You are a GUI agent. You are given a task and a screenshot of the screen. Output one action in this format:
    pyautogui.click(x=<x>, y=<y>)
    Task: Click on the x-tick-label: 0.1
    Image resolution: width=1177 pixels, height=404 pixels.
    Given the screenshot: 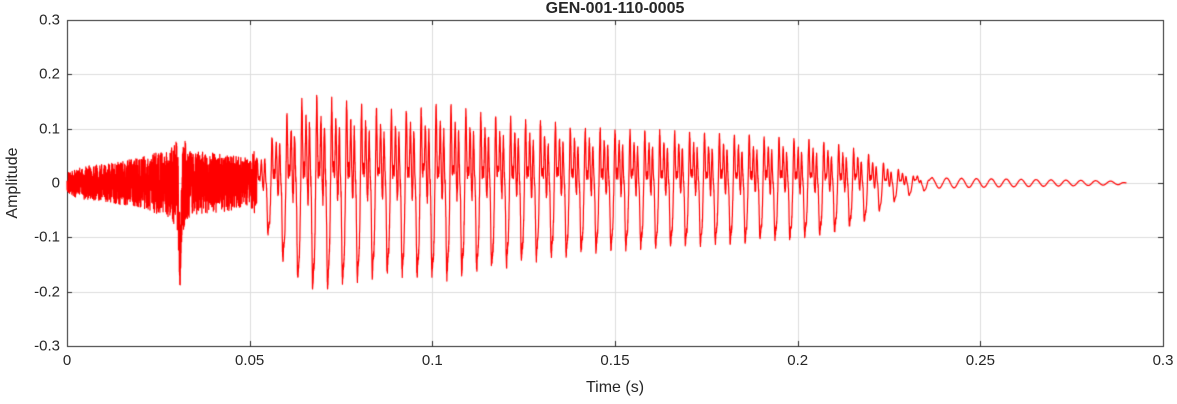 What is the action you would take?
    pyautogui.click(x=432, y=360)
    